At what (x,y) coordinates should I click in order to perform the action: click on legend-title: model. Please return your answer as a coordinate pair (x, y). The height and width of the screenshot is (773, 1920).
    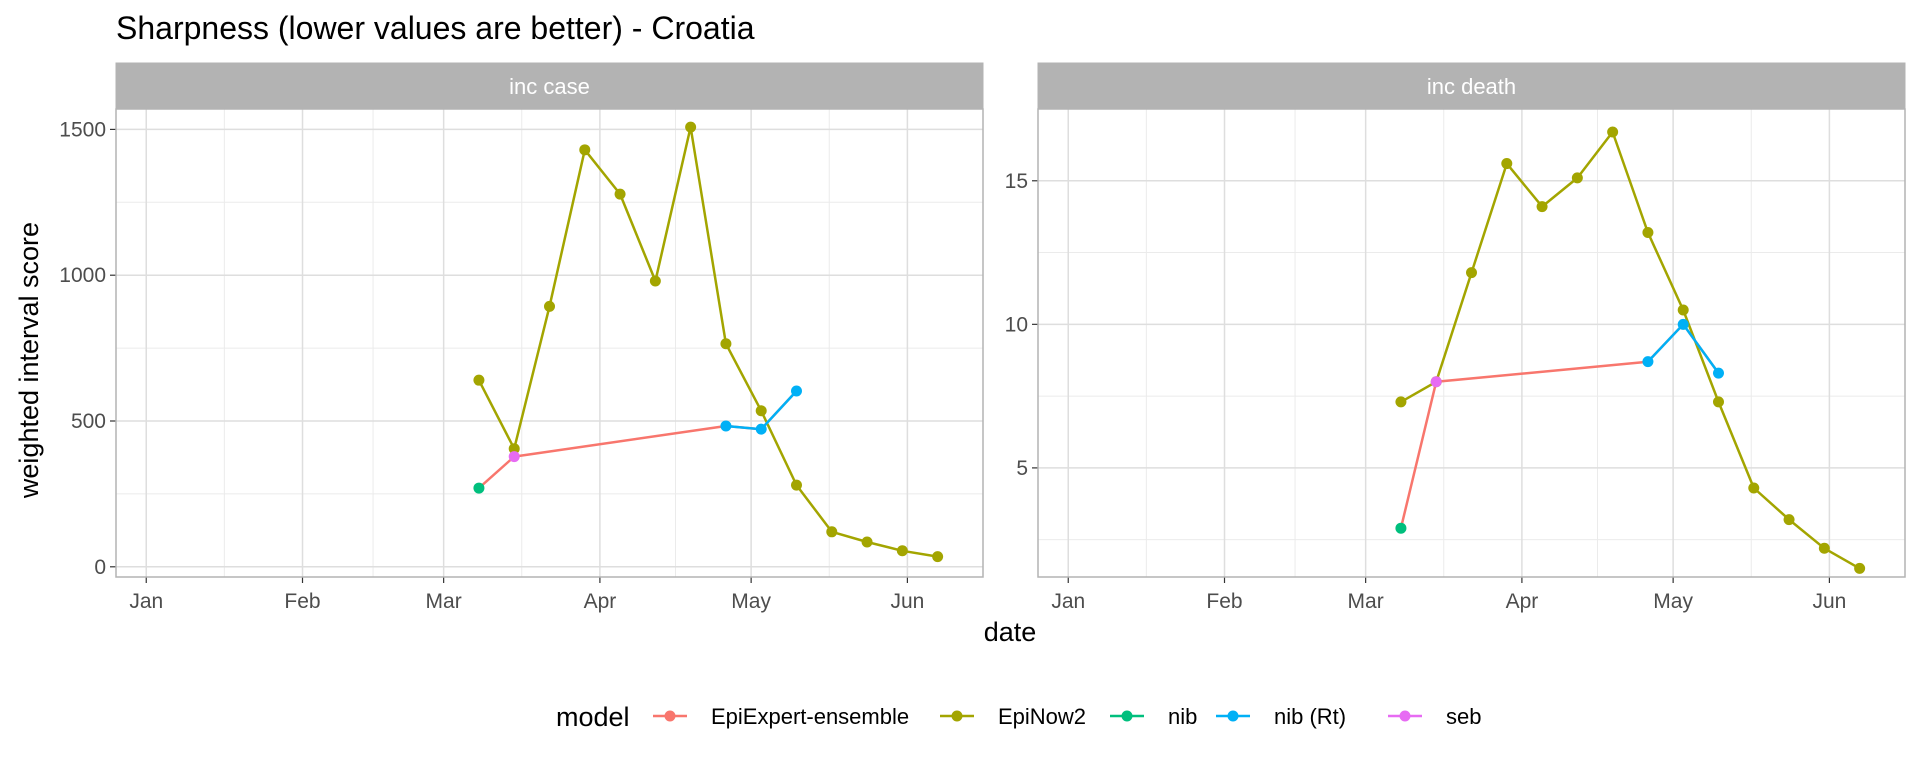
    Looking at the image, I should click on (593, 717).